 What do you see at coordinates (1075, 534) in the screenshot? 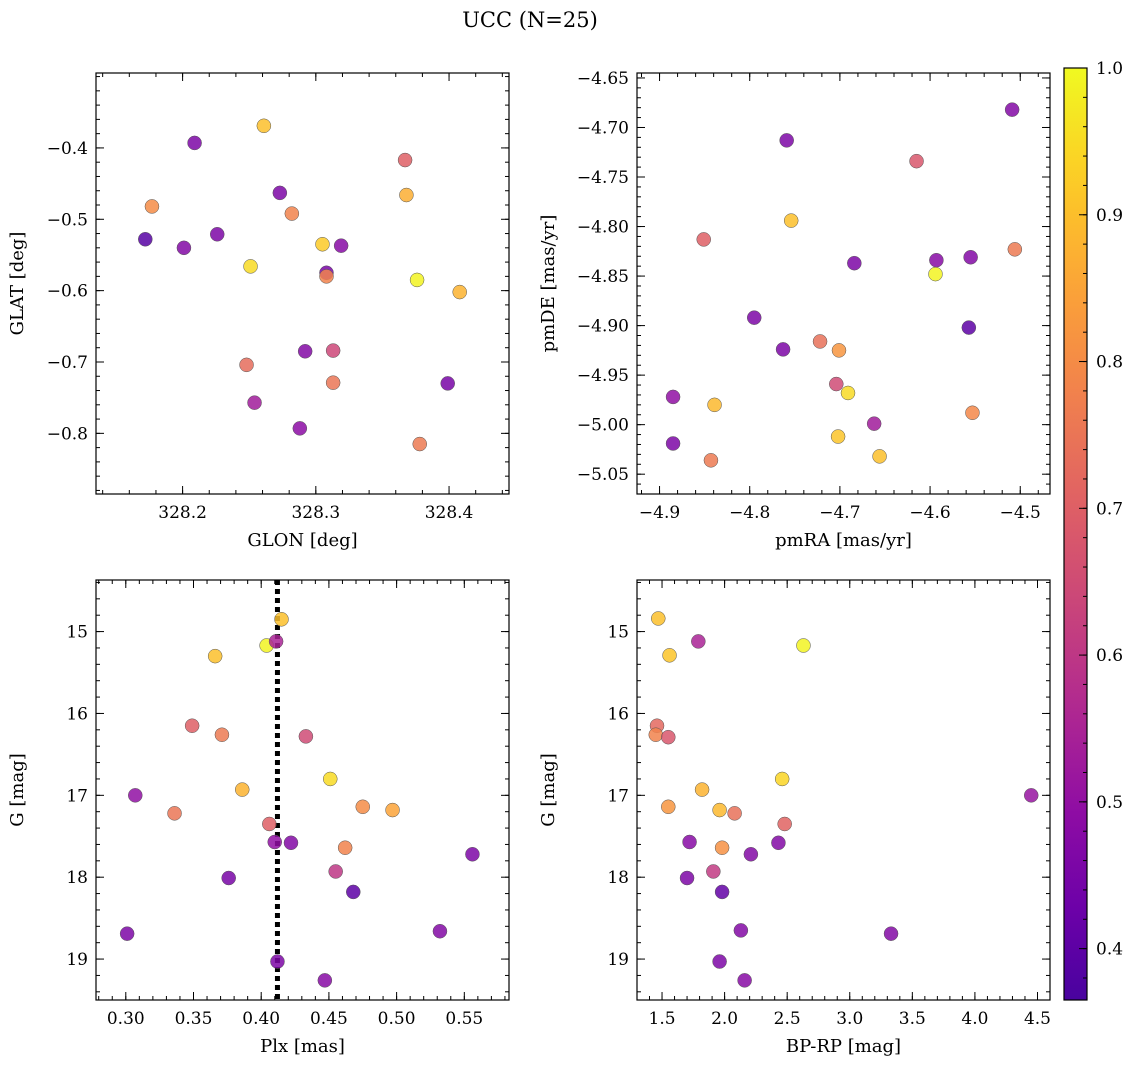
I see `colorbar-gradient` at bounding box center [1075, 534].